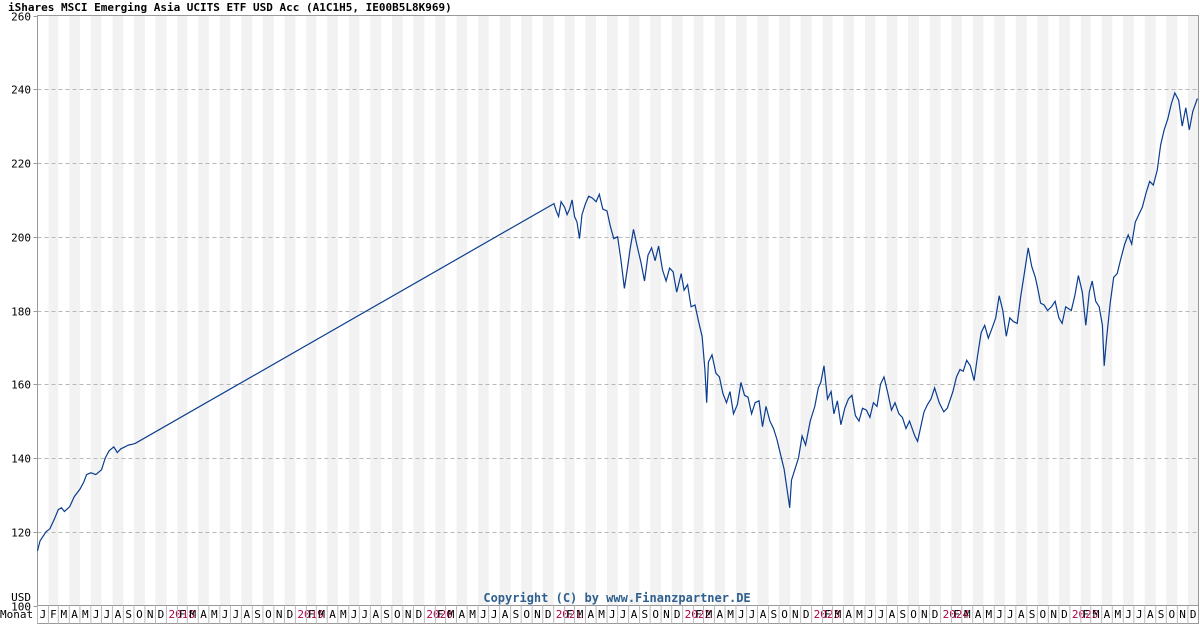 This screenshot has width=1200, height=630. What do you see at coordinates (21, 90) in the screenshot?
I see `y-tick-label: 240` at bounding box center [21, 90].